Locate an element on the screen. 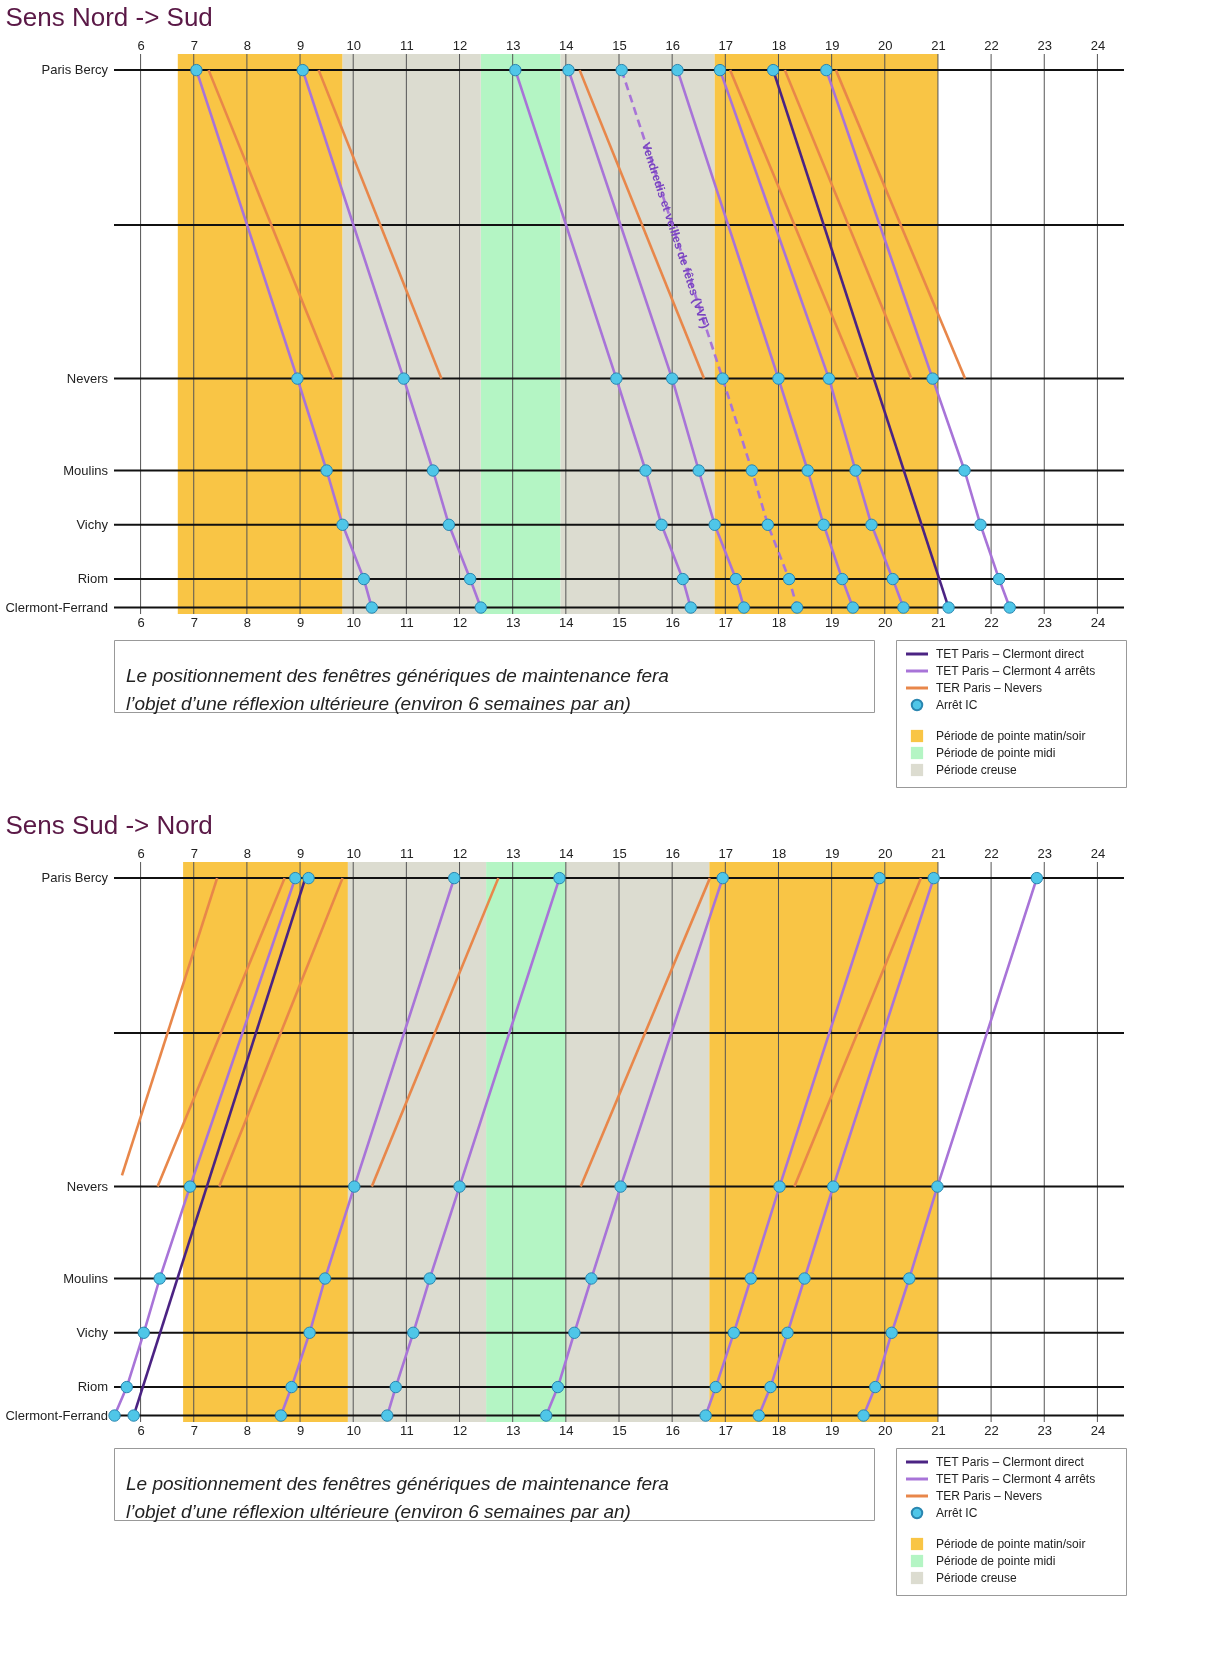 The height and width of the screenshot is (1664, 1220). x-tick-label: 6 is located at coordinates (141, 622).